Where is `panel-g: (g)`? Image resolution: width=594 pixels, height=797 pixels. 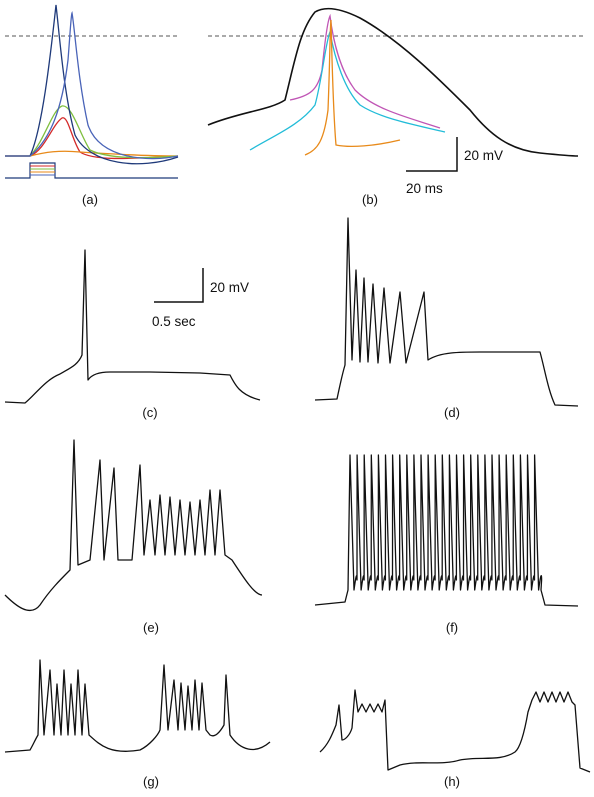 panel-g: (g) is located at coordinates (137, 724).